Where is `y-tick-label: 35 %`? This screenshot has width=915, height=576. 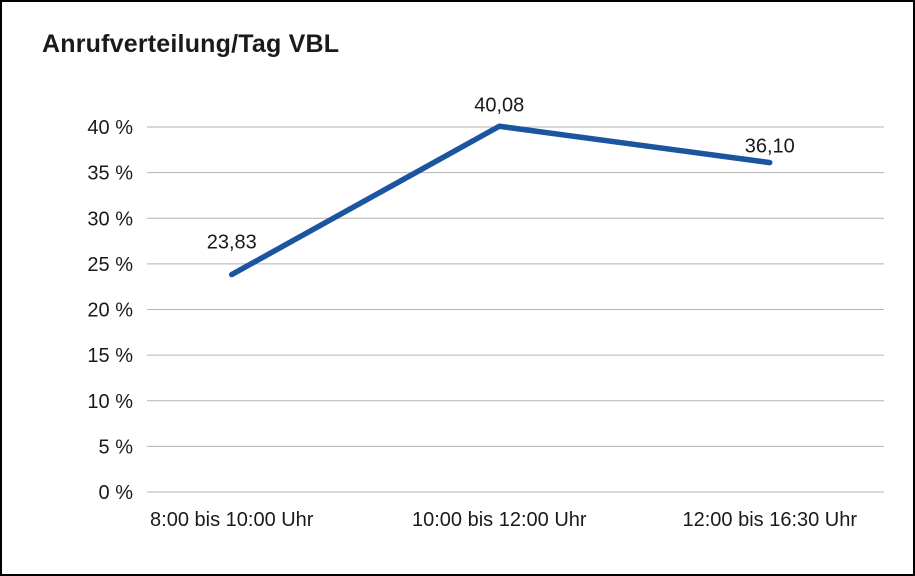 y-tick-label: 35 % is located at coordinates (110, 174).